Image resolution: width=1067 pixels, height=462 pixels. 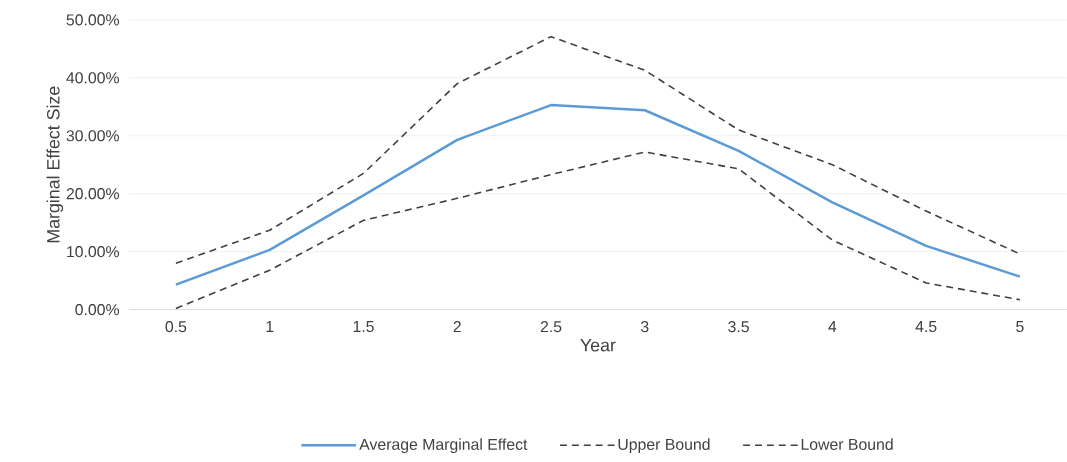 What do you see at coordinates (832, 326) in the screenshot?
I see `x-tick-label: 4` at bounding box center [832, 326].